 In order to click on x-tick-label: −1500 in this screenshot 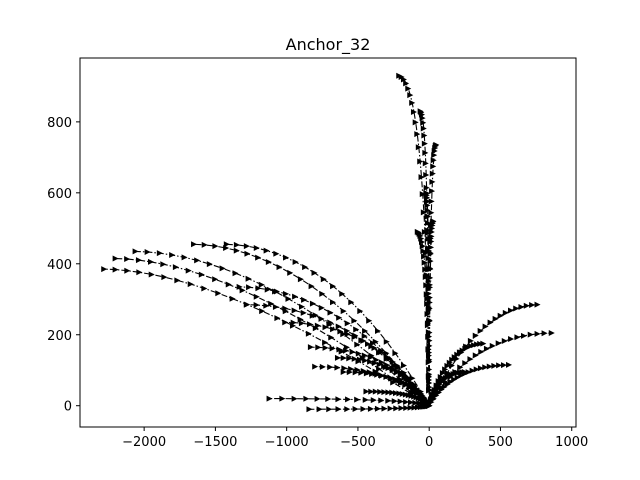, I will do `click(215, 442)`.